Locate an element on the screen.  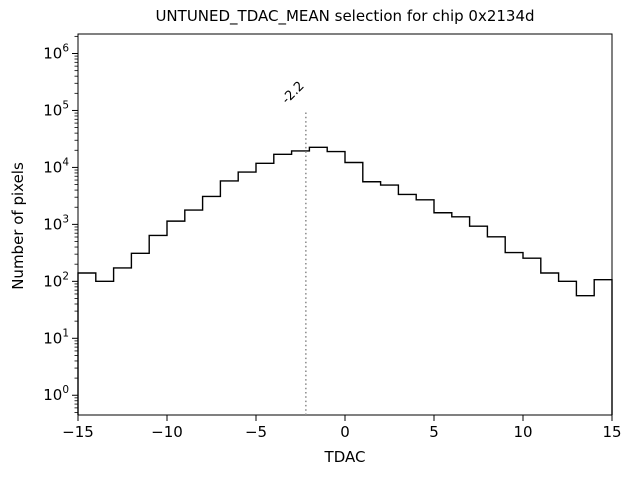
x-tick-label: −5 is located at coordinates (256, 432).